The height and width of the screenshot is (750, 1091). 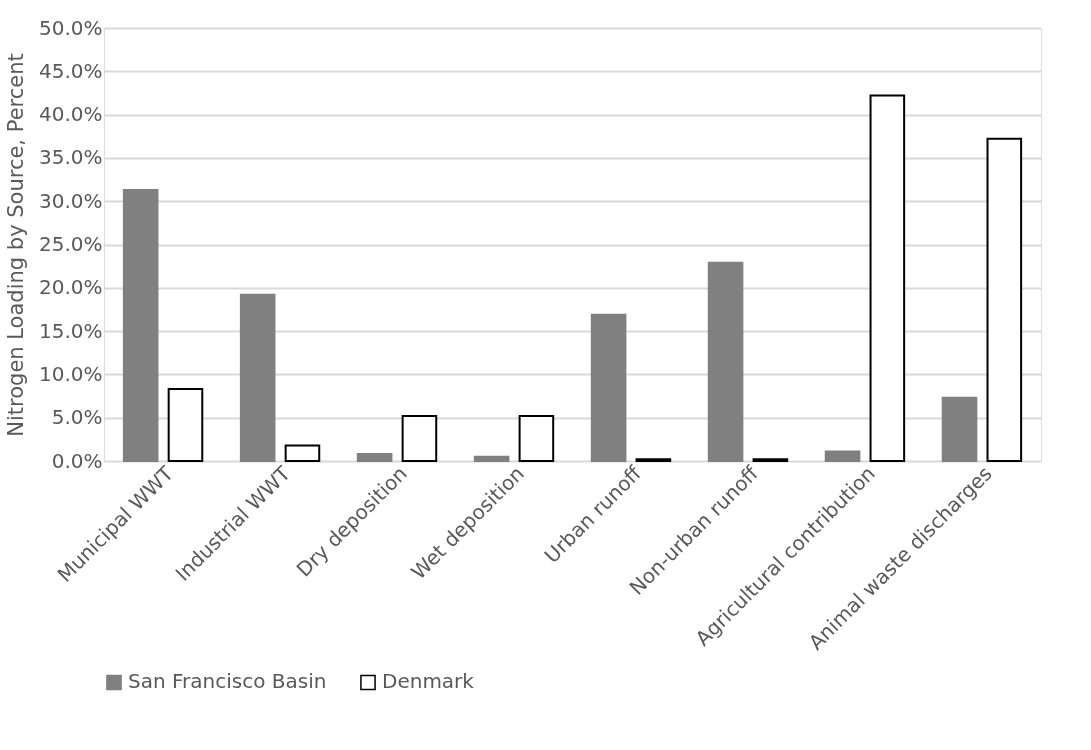 I want to click on y-tick-label: 5.0%, so click(x=77, y=417).